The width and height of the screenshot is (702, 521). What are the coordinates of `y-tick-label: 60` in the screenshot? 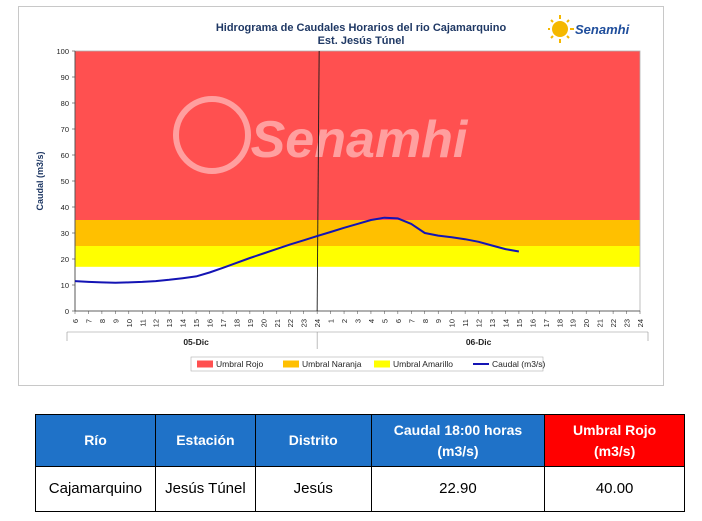 It's located at (65, 155).